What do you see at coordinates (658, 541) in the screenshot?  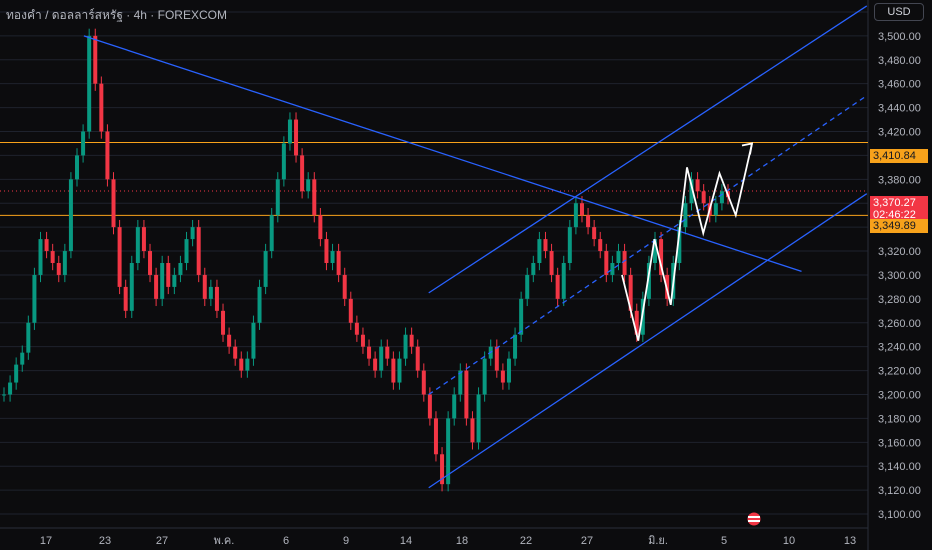 I see `x-tick-label: มิ.ย.` at bounding box center [658, 541].